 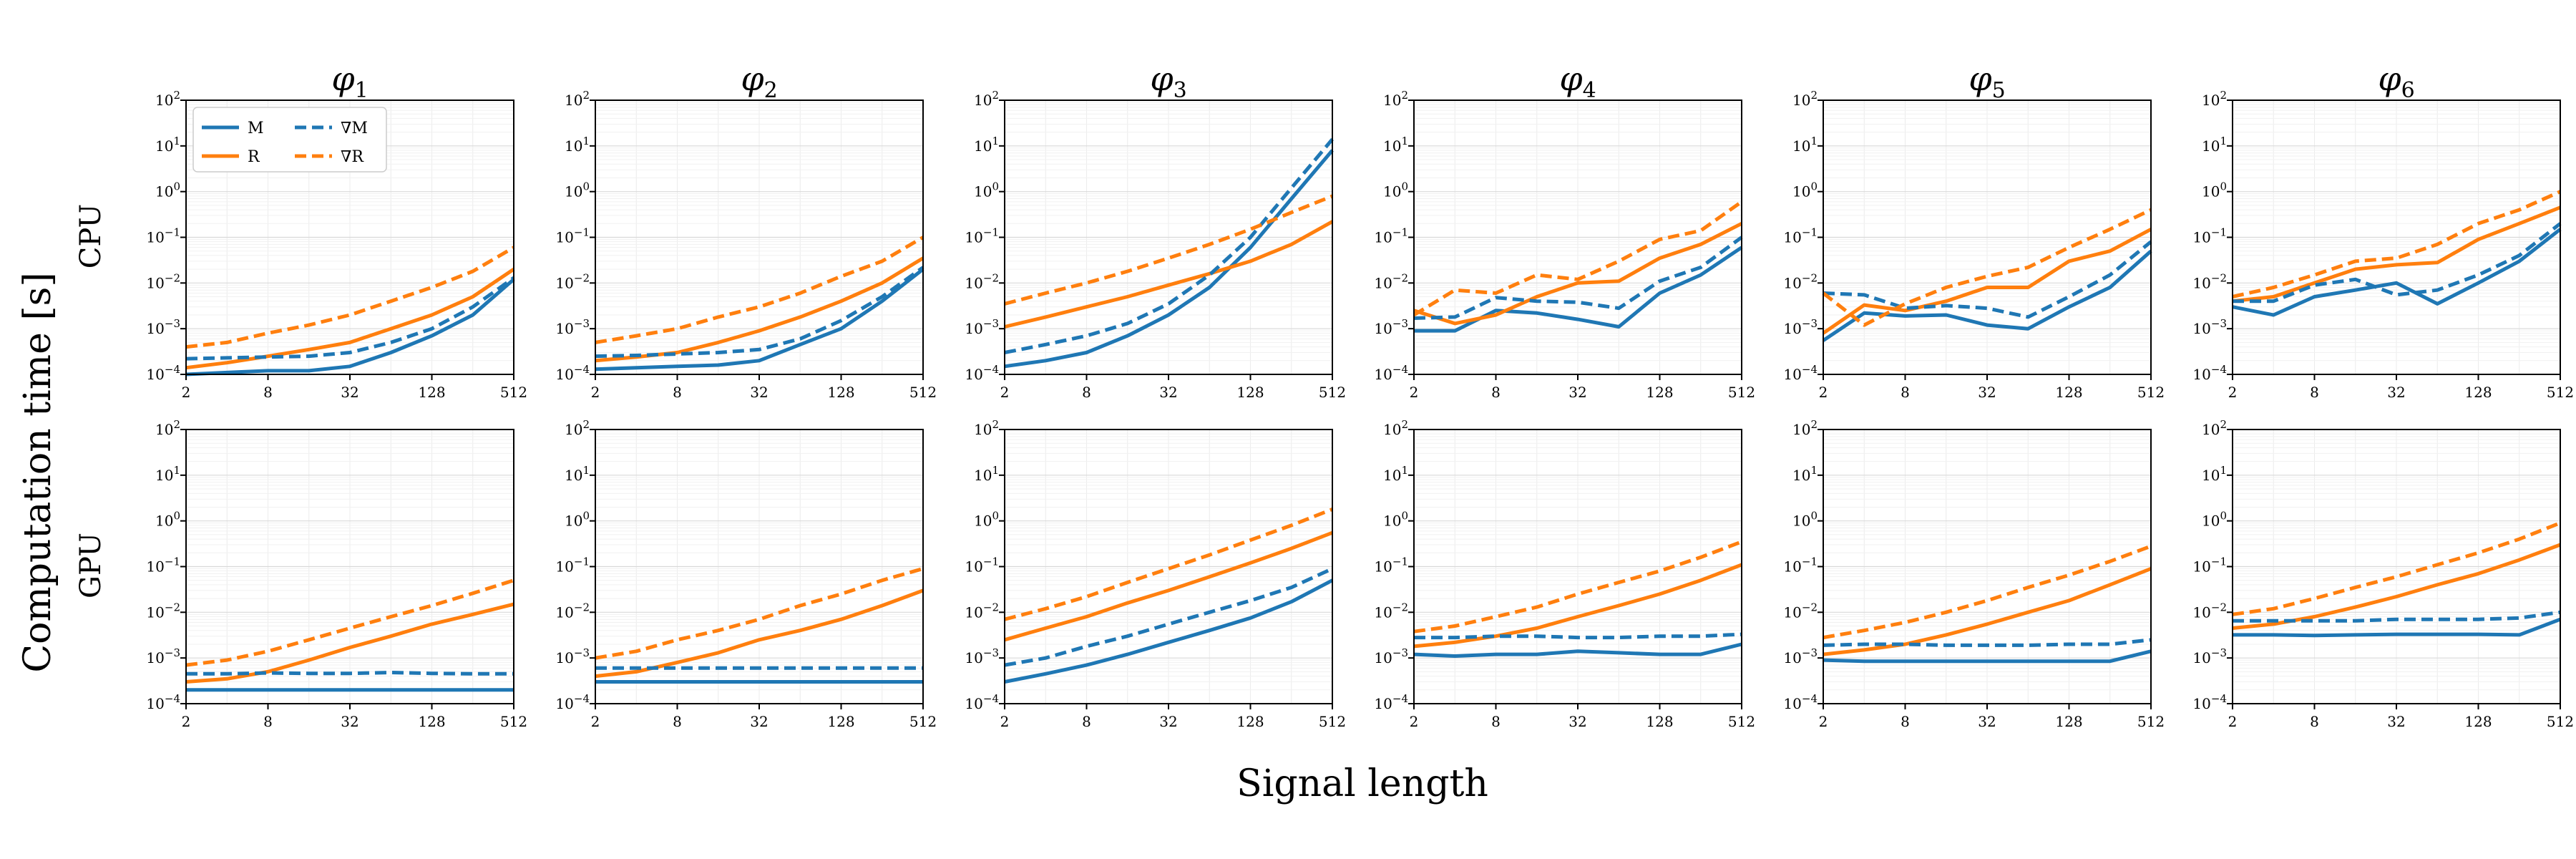 I want to click on panel-cpu-6: 10⁻⁴ 10⁻³ 10⁻² 10⁻¹ 10⁰ 10¹ 10² 2 8 32 128 512 φ6, so click(x=2383, y=230).